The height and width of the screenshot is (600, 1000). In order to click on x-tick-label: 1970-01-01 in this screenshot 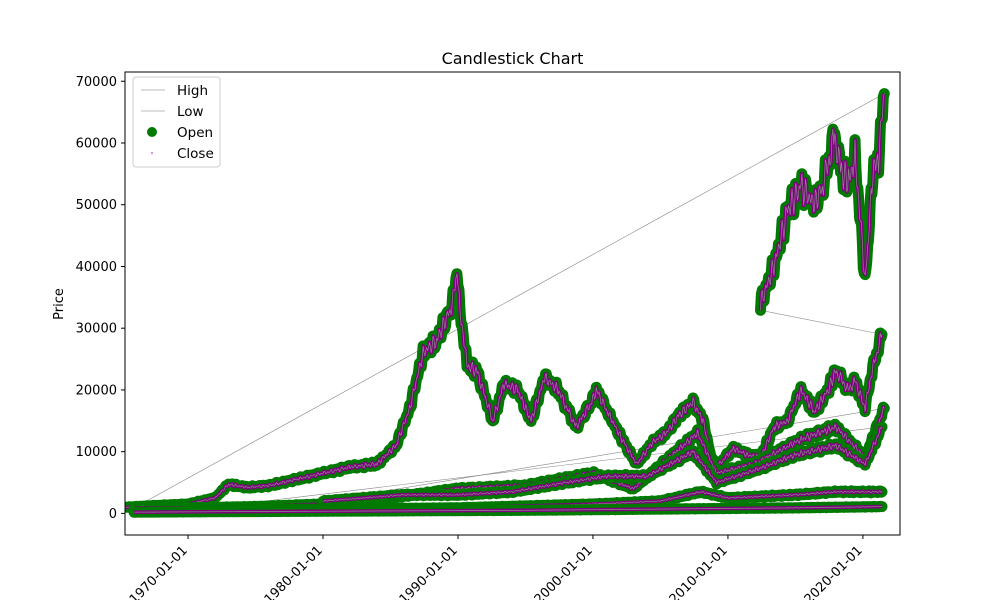, I will do `click(159, 571)`.